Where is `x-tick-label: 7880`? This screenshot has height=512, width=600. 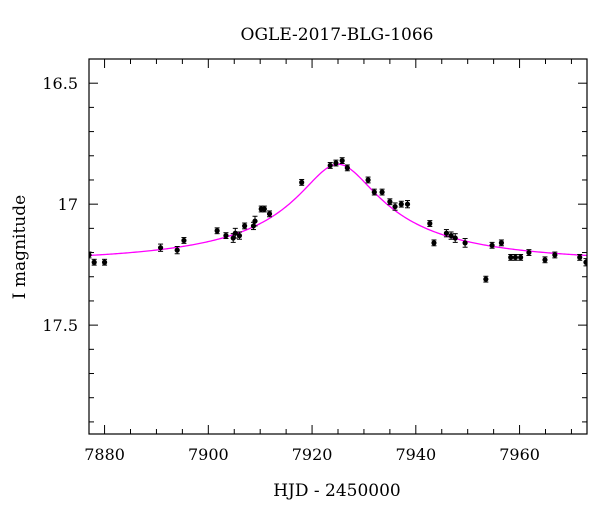
x-tick-label: 7880 is located at coordinates (104, 454).